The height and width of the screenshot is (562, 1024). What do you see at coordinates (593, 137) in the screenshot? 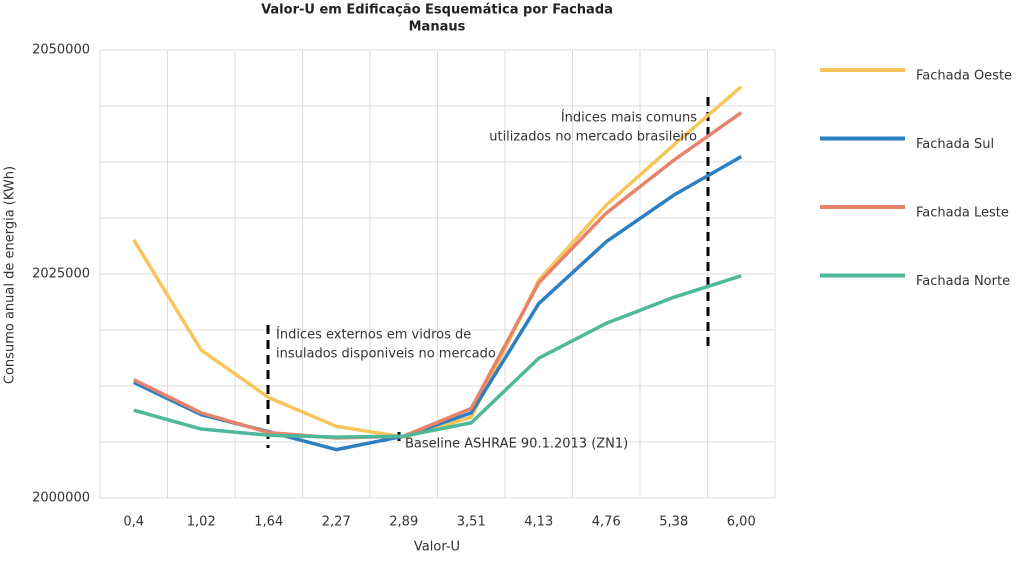
I see `annotation-text: utilizados no mercado brasileiro` at bounding box center [593, 137].